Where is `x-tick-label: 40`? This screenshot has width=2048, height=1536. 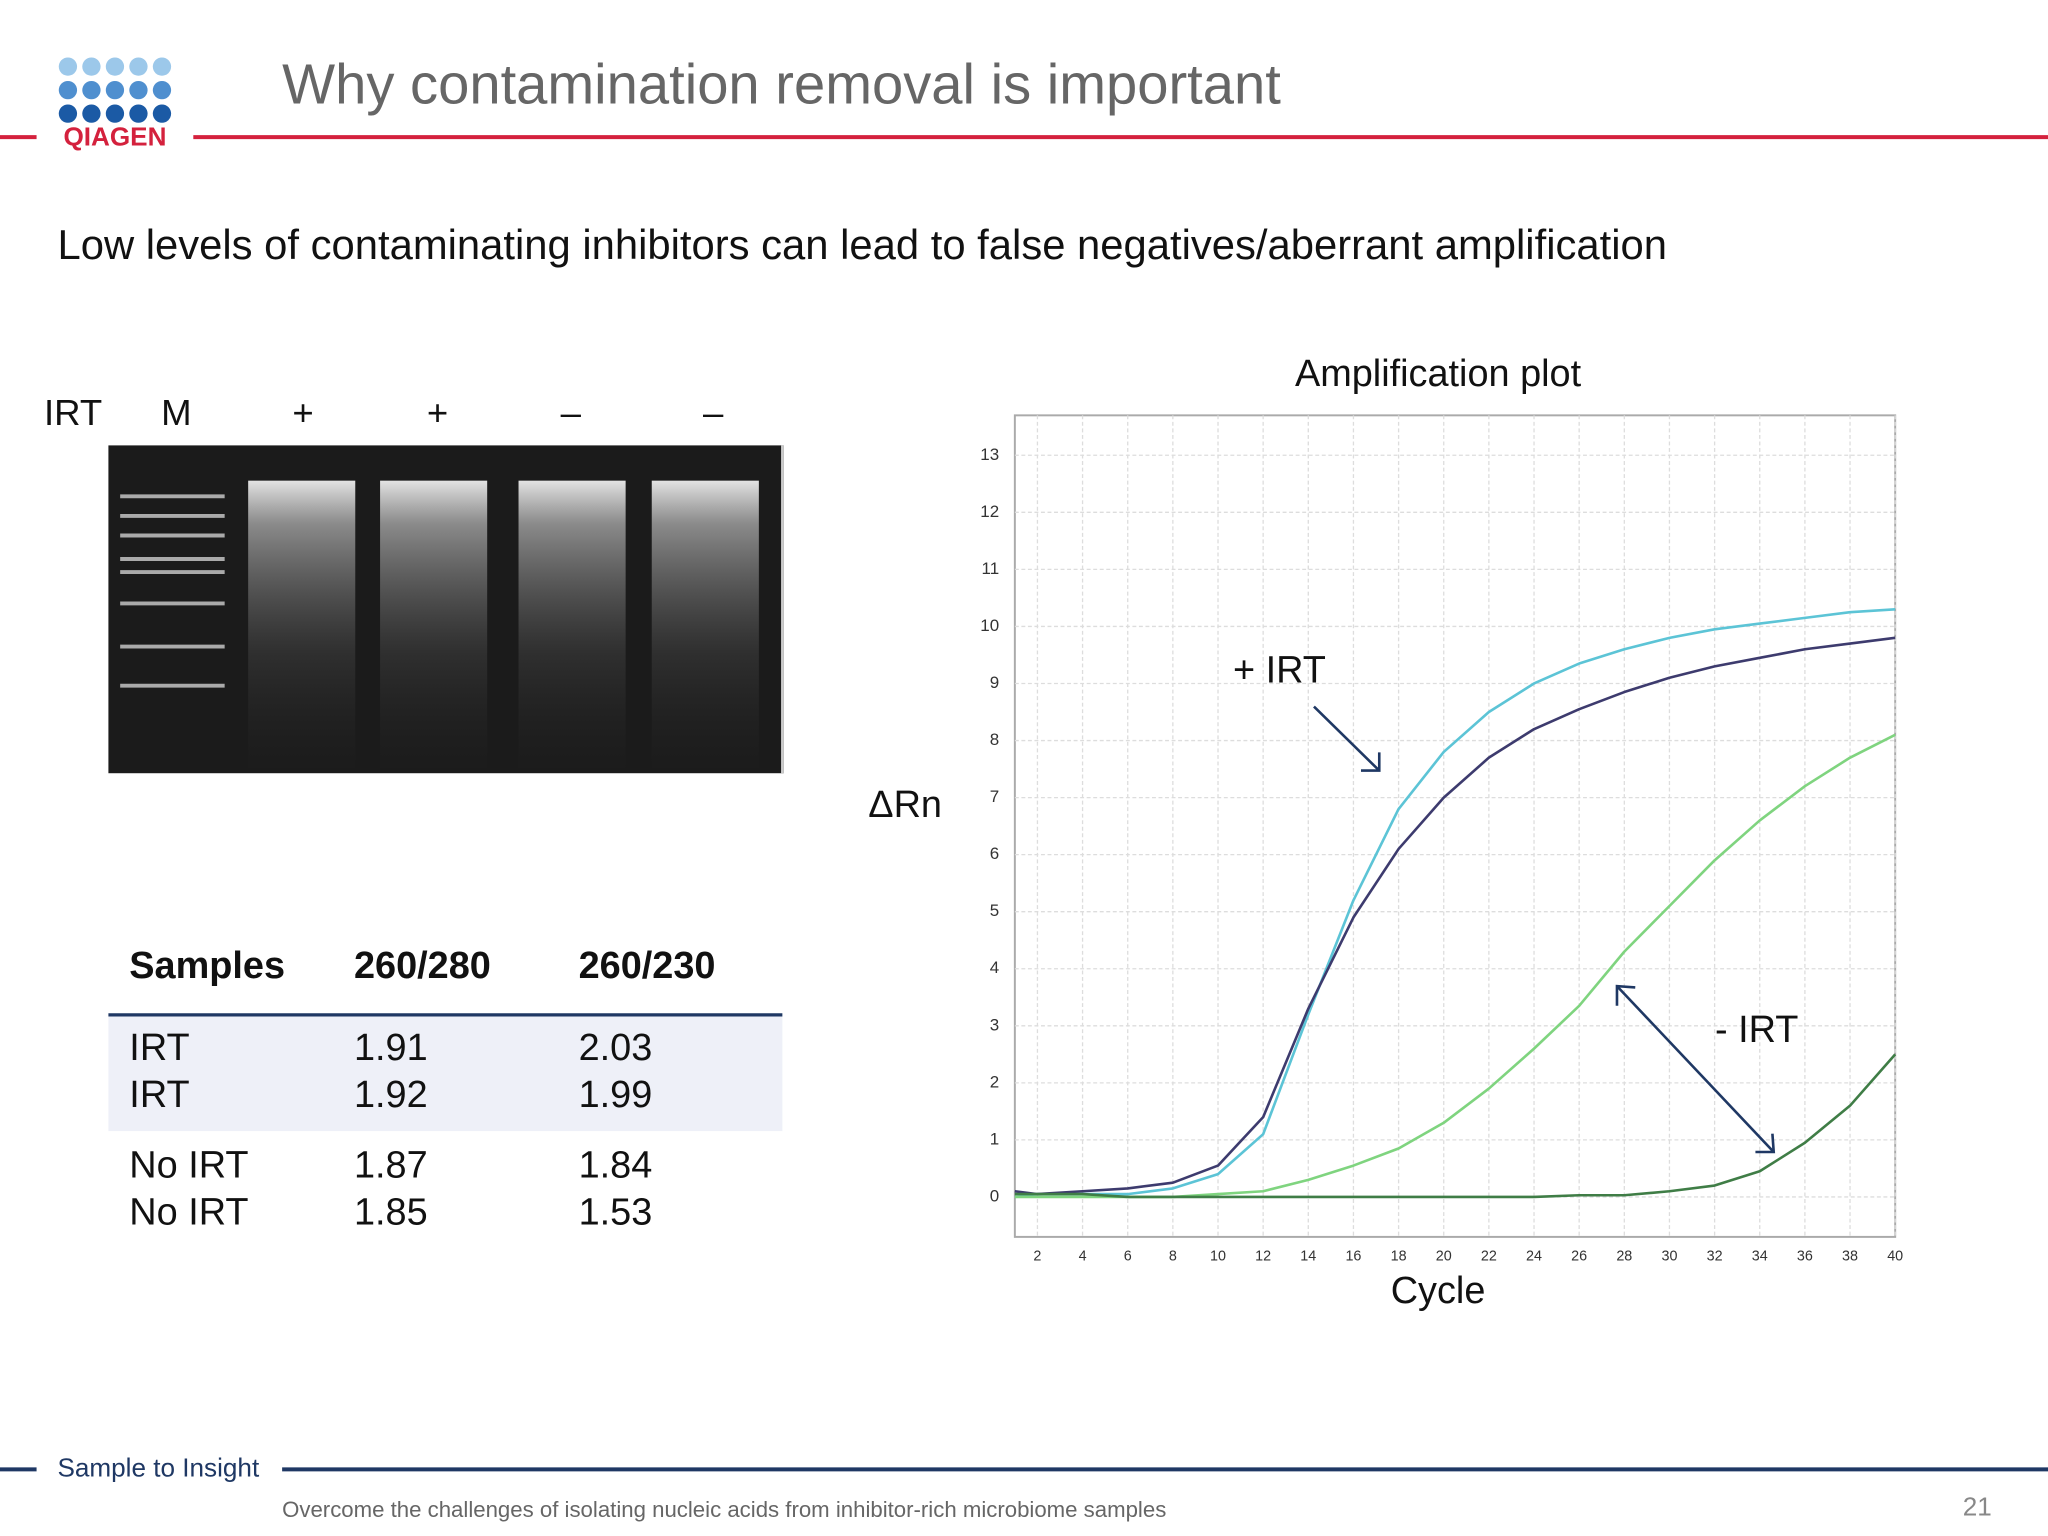
x-tick-label: 40 is located at coordinates (1895, 1256).